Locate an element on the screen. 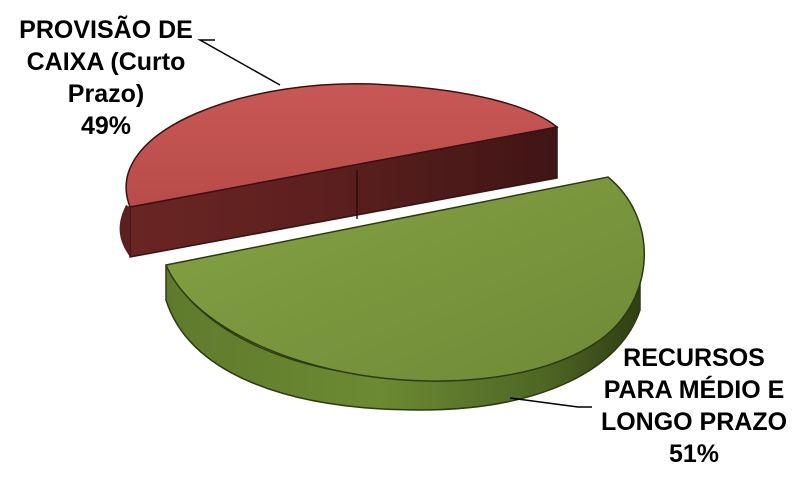  slice-label-0-line-2: CAIXA (Curto is located at coordinates (106, 62).